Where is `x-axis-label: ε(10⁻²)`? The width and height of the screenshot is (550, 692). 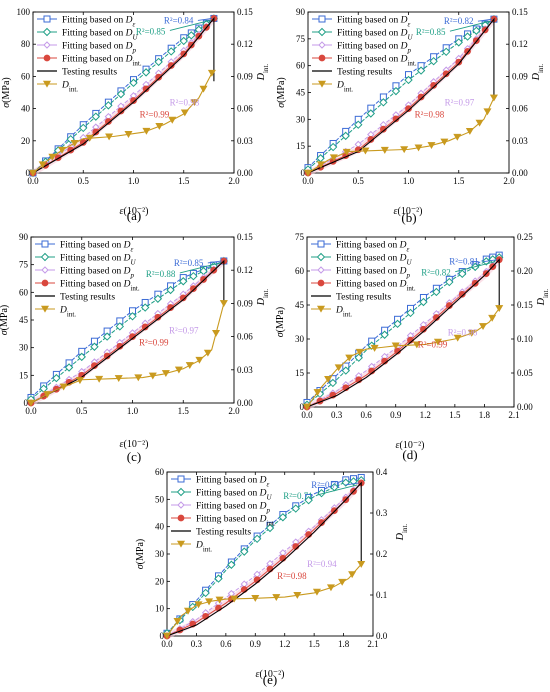 x-axis-label: ε(10⁻²) is located at coordinates (270, 674).